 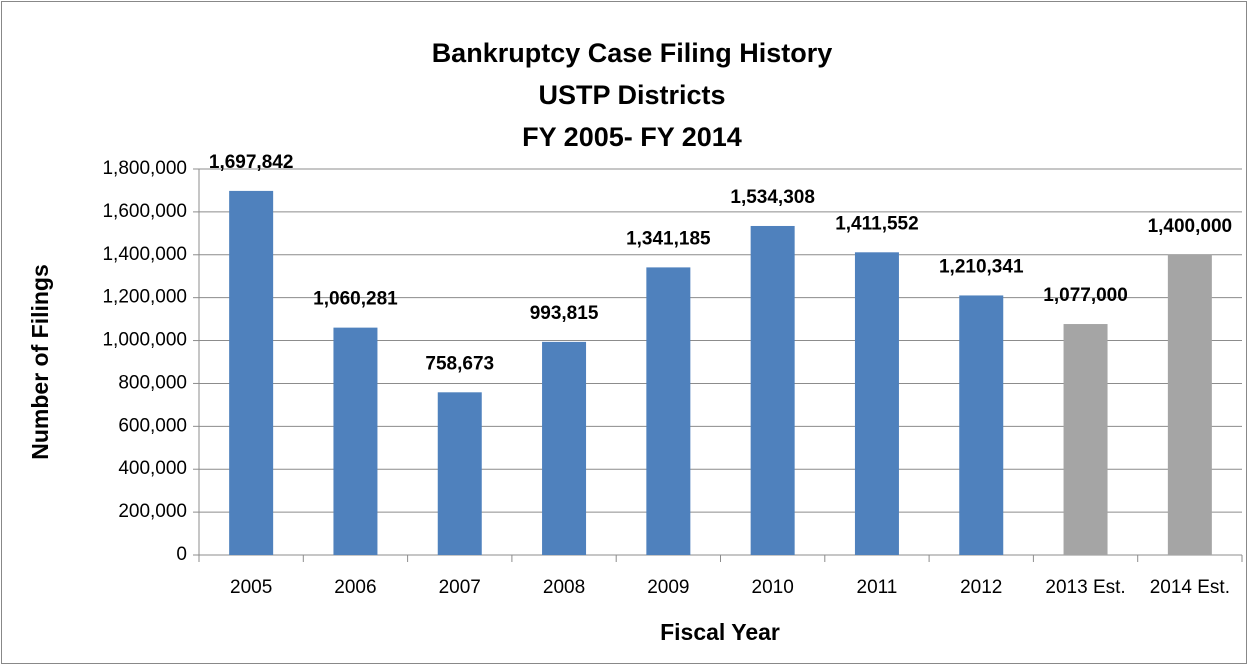 What do you see at coordinates (1085, 295) in the screenshot?
I see `data-label: 1,077,000` at bounding box center [1085, 295].